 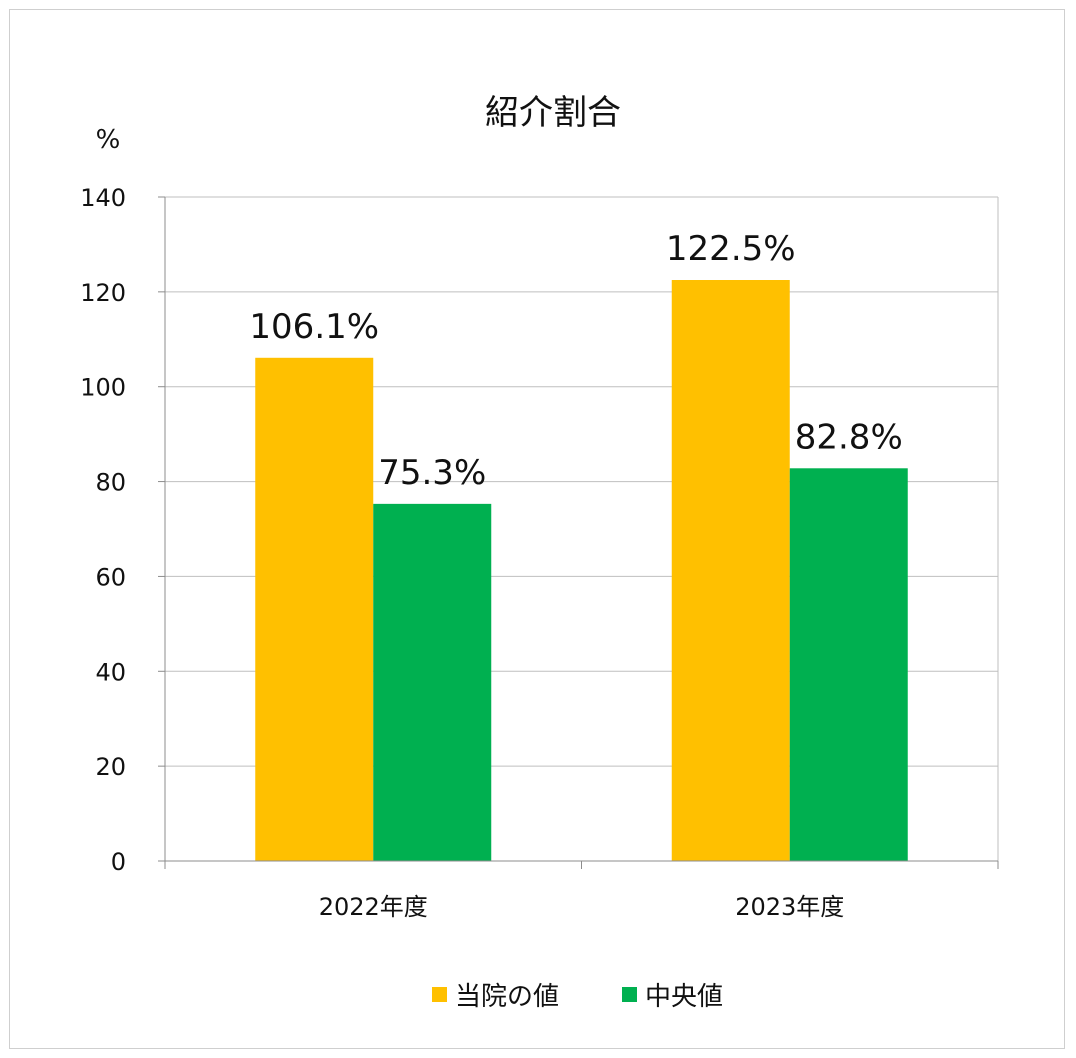 What do you see at coordinates (314, 327) in the screenshot?
I see `data-label: 106.1%` at bounding box center [314, 327].